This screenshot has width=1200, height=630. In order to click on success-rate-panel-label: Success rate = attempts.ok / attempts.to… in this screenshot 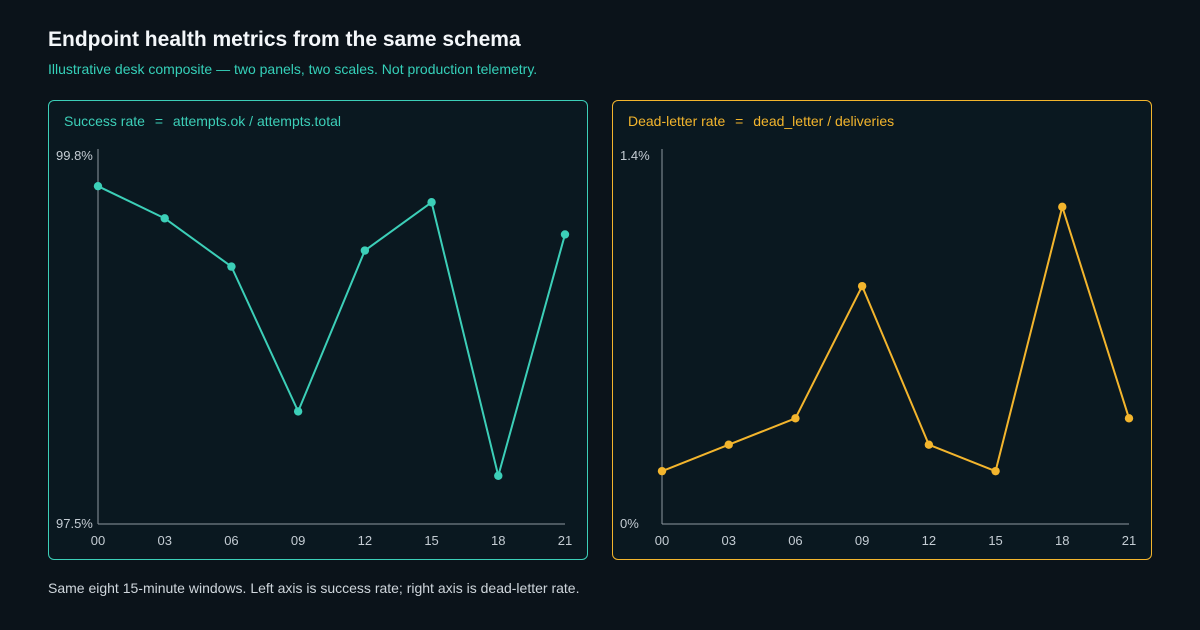, I will do `click(202, 121)`.